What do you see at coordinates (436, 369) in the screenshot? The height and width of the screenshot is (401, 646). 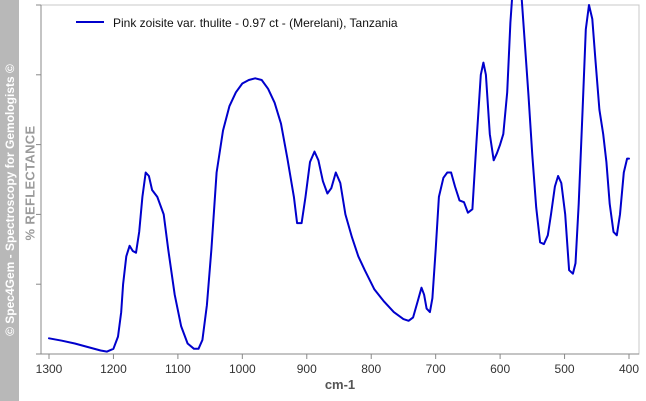 I see `x-tick-label: 700` at bounding box center [436, 369].